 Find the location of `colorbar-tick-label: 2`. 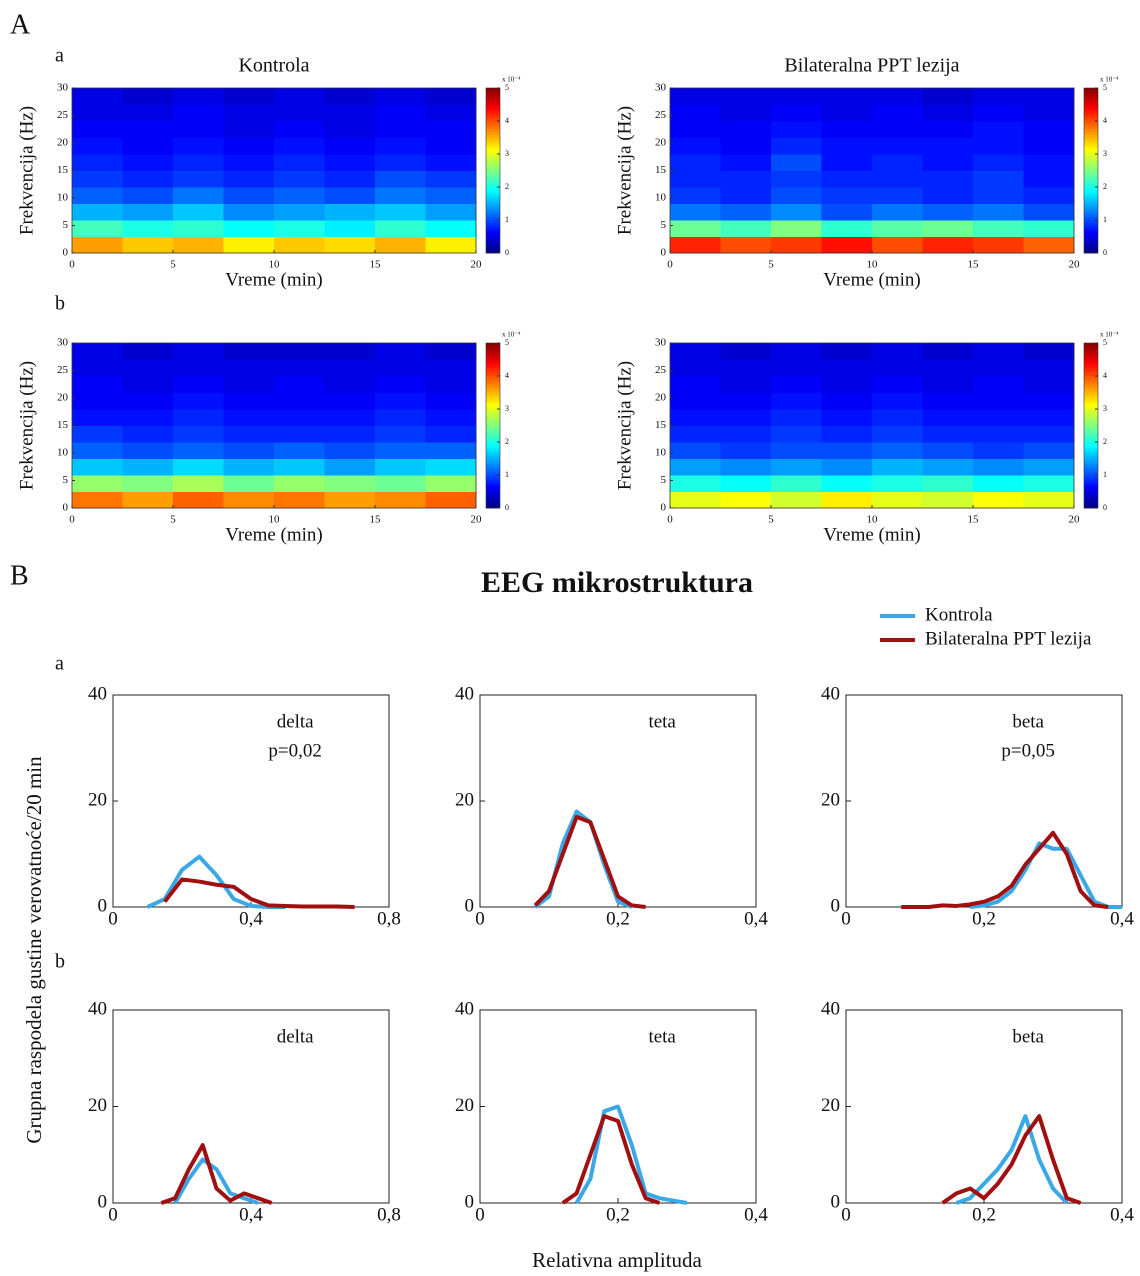

colorbar-tick-label: 2 is located at coordinates (507, 186).